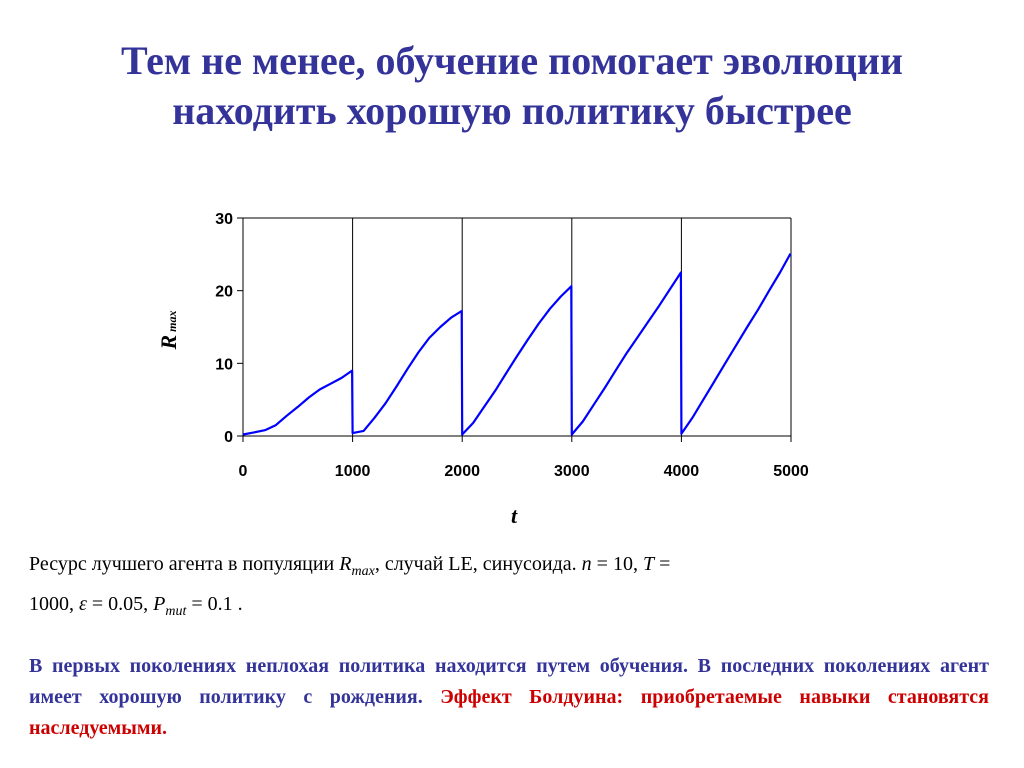  What do you see at coordinates (462, 471) in the screenshot?
I see `x-tick-label-2000: 2000` at bounding box center [462, 471].